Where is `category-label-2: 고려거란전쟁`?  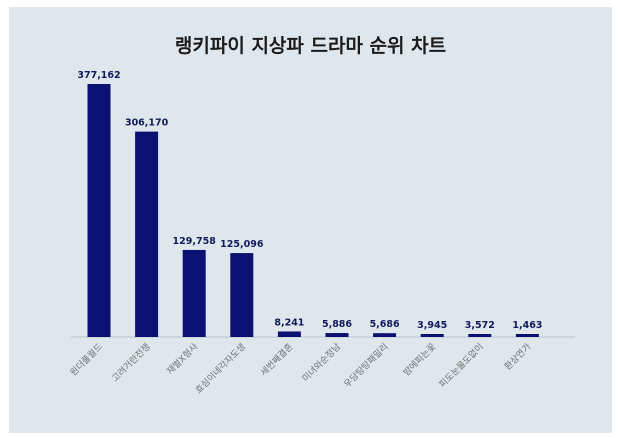
category-label-2: 고려거란전쟁 is located at coordinates (131, 363).